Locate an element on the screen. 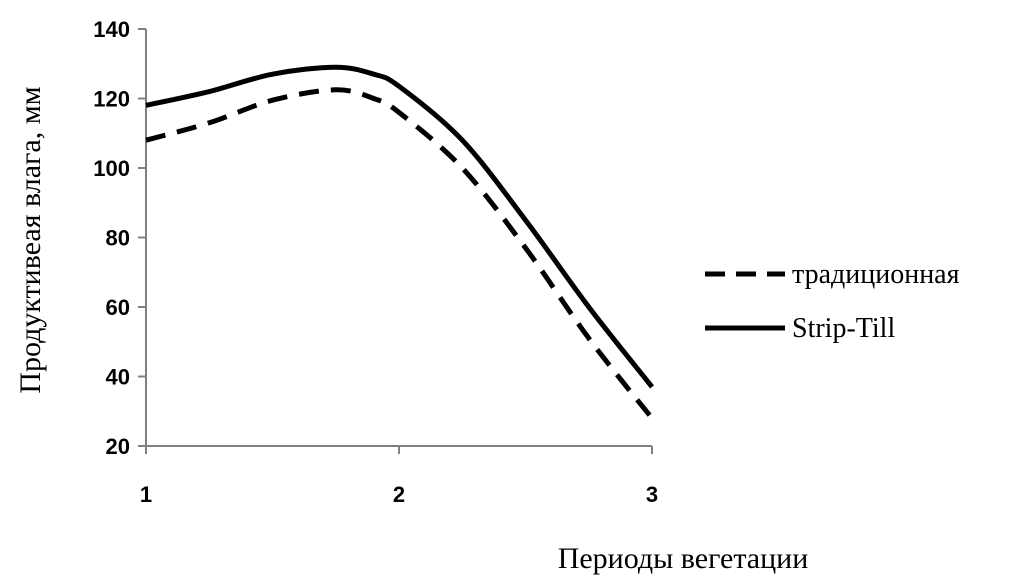 The width and height of the screenshot is (1027, 580). y-tick-label: 40 is located at coordinates (118, 377).